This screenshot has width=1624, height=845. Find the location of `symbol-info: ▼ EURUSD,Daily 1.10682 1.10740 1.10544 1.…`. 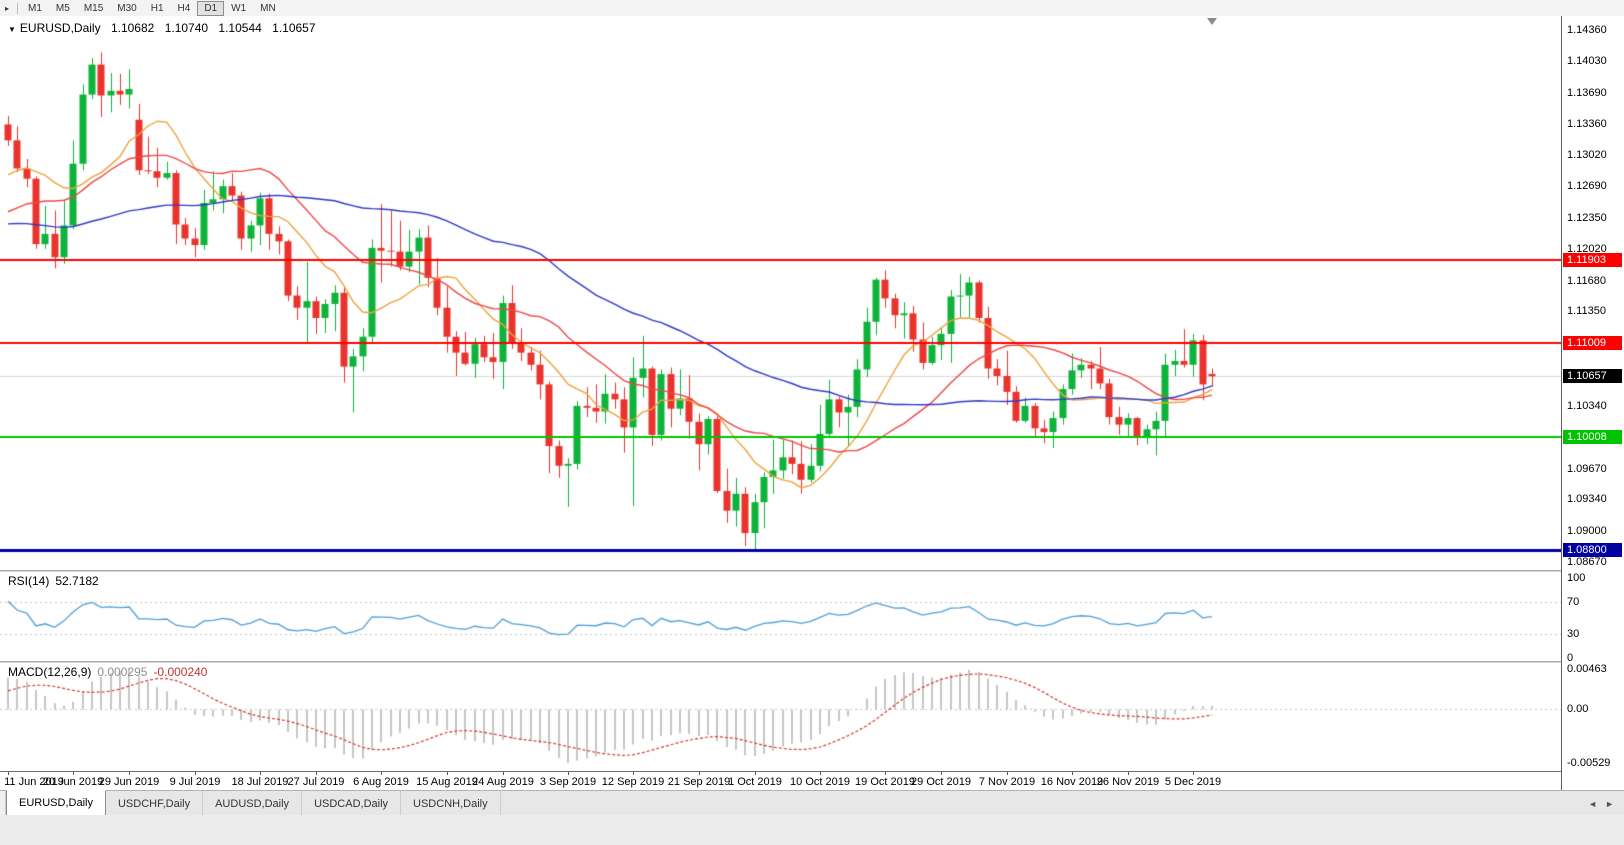

symbol-info: ▼ EURUSD,Daily 1.10682 1.10740 1.10544 1.… is located at coordinates (162, 28).